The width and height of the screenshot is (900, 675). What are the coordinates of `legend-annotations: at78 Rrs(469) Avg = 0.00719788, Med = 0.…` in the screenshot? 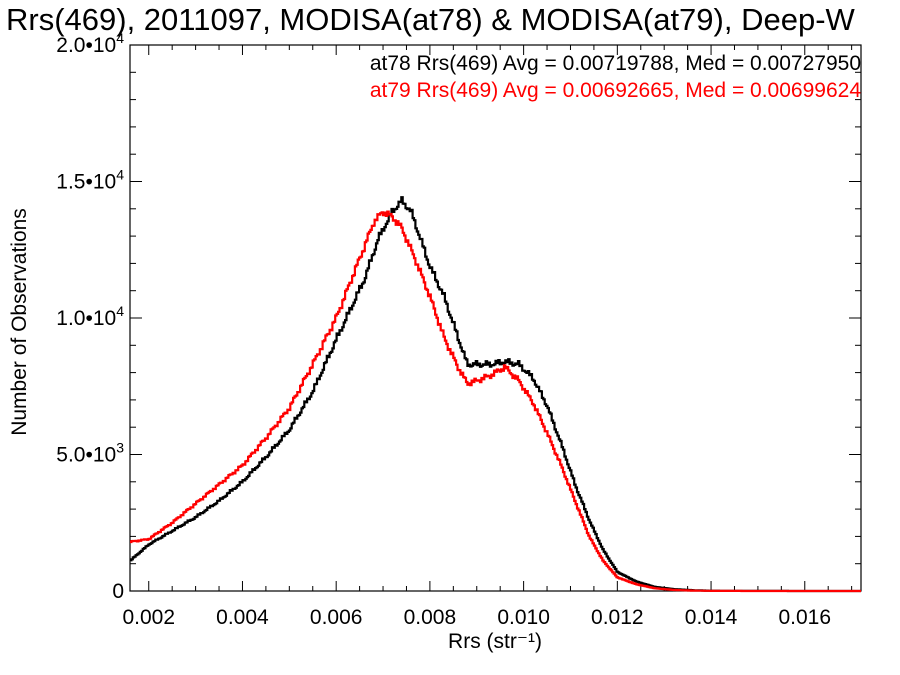 It's located at (615, 77).